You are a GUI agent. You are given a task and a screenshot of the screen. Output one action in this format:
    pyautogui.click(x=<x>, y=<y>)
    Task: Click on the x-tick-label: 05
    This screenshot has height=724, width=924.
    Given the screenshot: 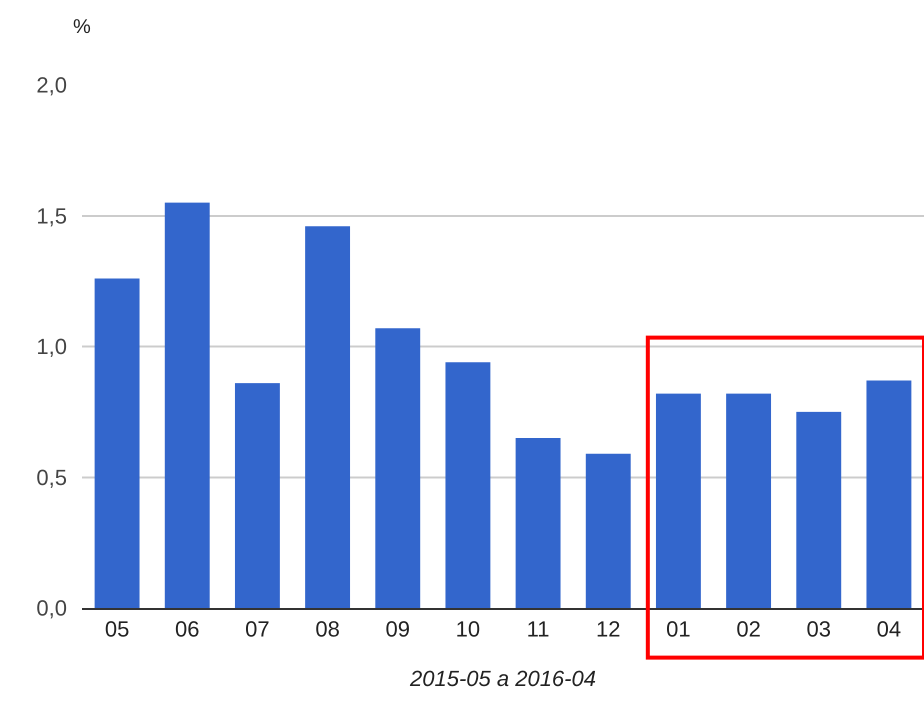 What is the action you would take?
    pyautogui.click(x=117, y=629)
    